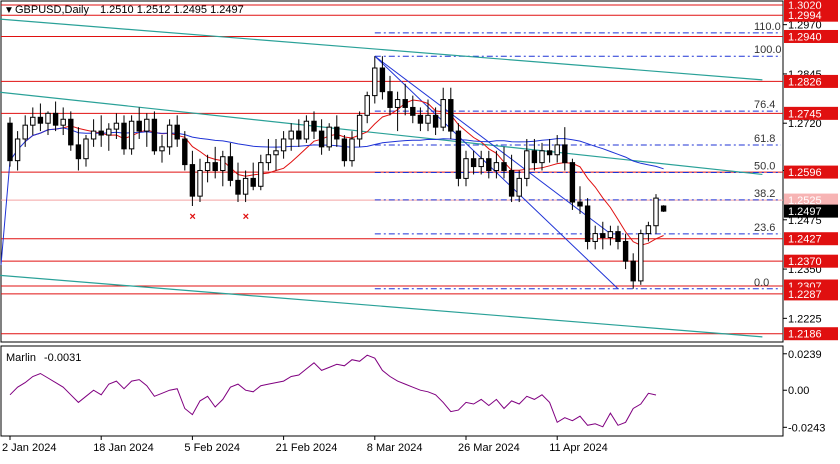 This screenshot has height=464, width=840. I want to click on time-tick-label: 2 Jan 2024, so click(29, 448).